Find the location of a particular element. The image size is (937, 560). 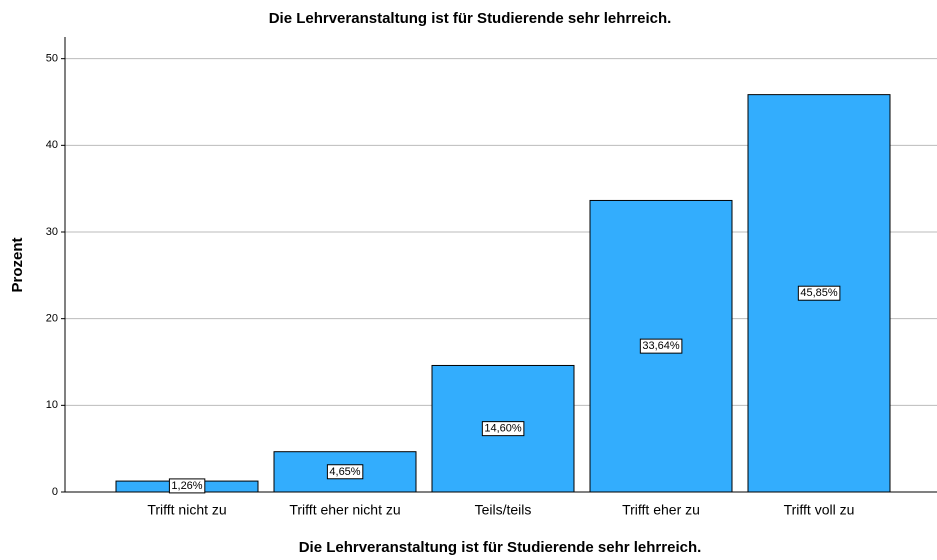

value-label: 33,64% is located at coordinates (661, 346).